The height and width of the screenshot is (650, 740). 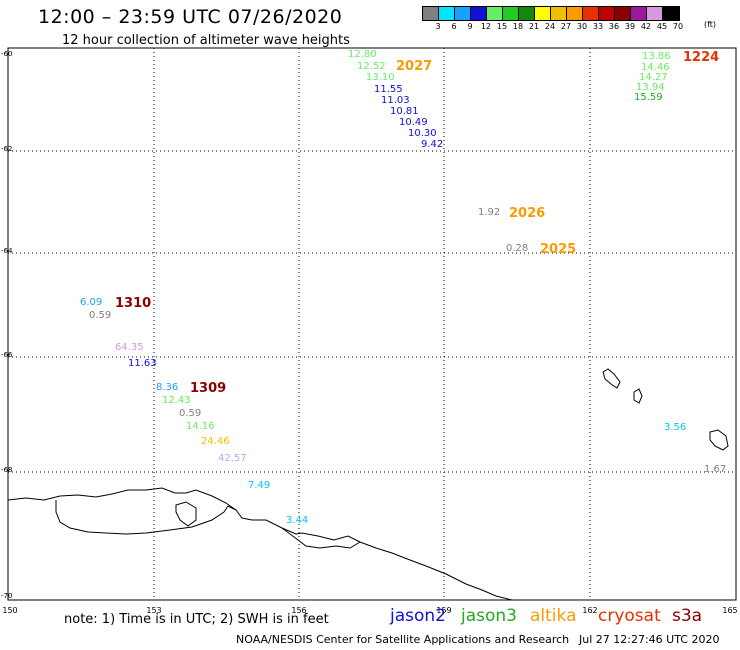 What do you see at coordinates (232, 458) in the screenshot?
I see `wave-height-label: 42.57` at bounding box center [232, 458].